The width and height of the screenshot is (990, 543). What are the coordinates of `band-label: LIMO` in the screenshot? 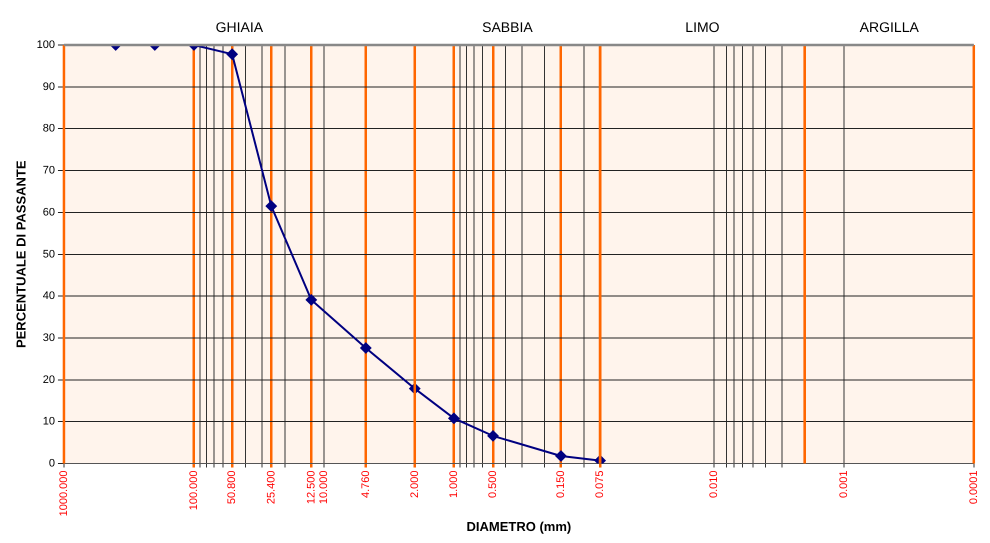 It's located at (702, 26).